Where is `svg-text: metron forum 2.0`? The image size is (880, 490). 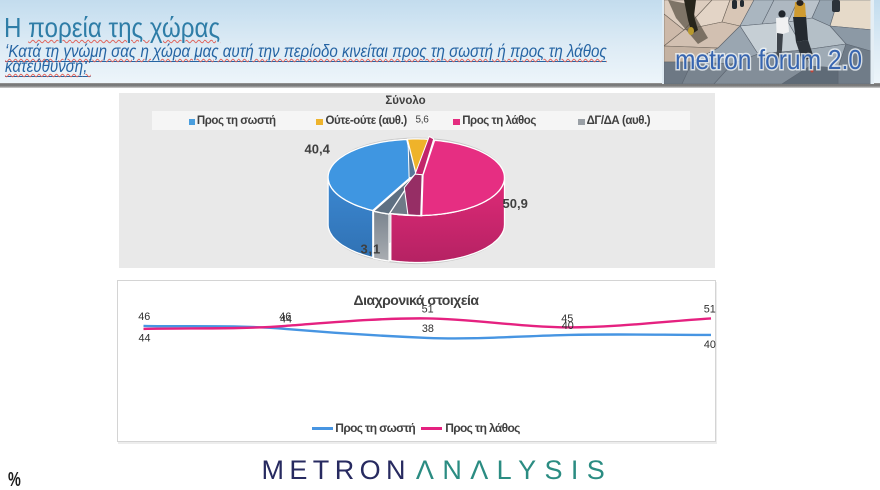
svg-text: metron forum 2.0 is located at coordinates (768, 59).